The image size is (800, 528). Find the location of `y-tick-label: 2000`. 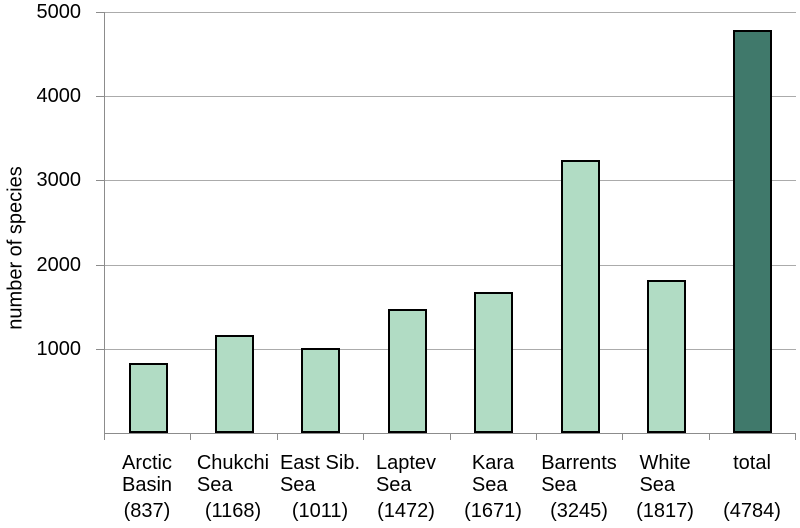

y-tick-label: 2000 is located at coordinates (59, 265).